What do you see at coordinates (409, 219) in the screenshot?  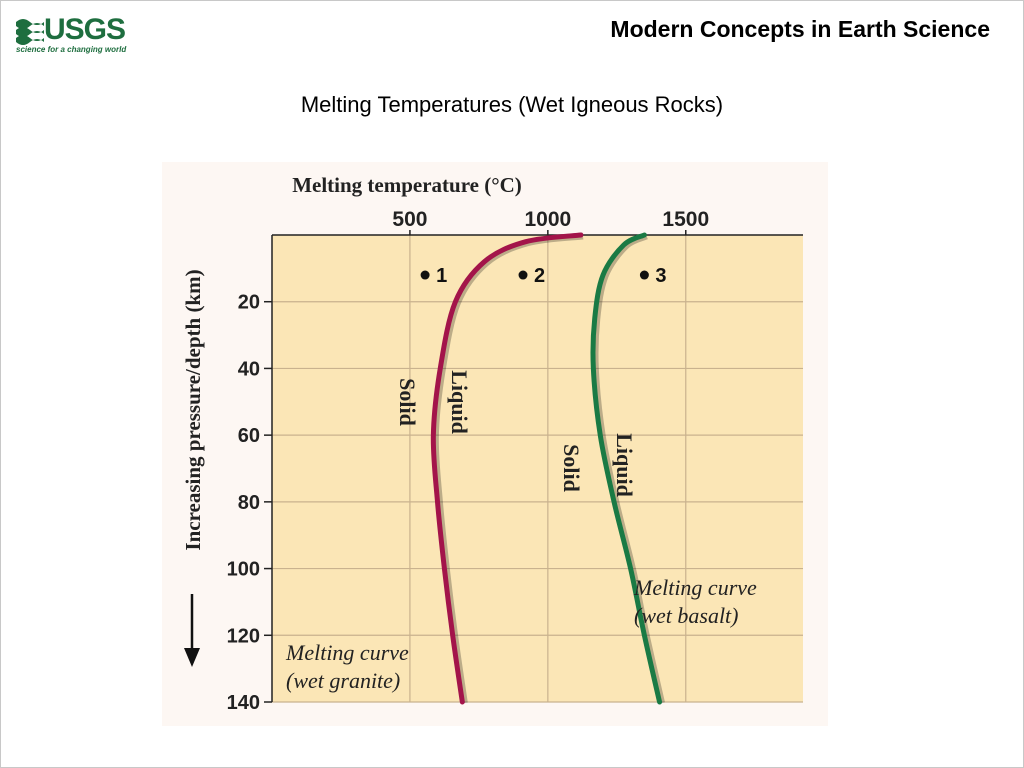 I see `x-tick-label: 500` at bounding box center [409, 219].